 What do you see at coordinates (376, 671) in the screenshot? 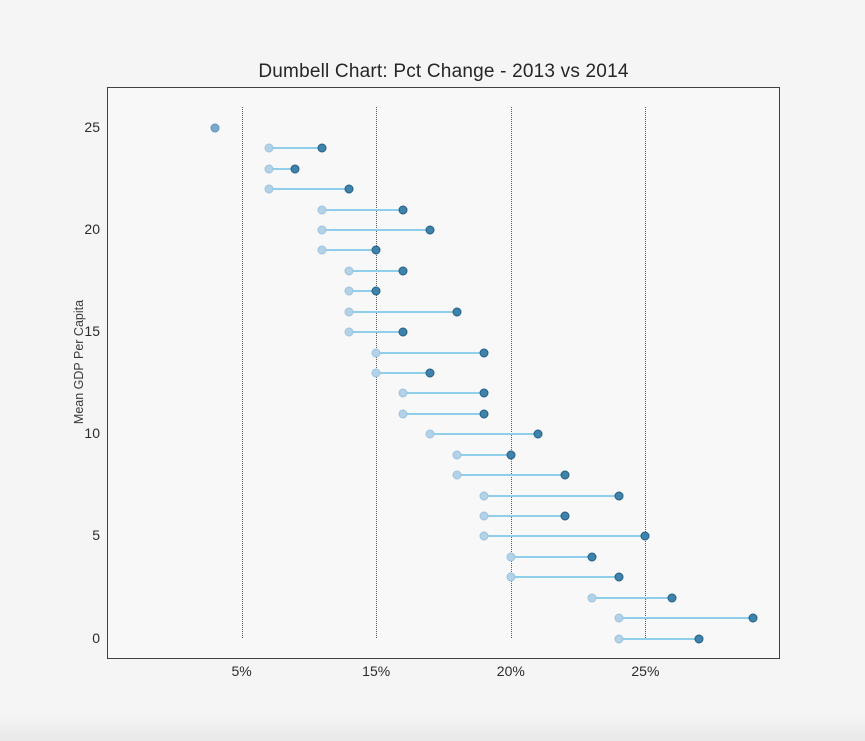
I see `x-tick-label: 15%` at bounding box center [376, 671].